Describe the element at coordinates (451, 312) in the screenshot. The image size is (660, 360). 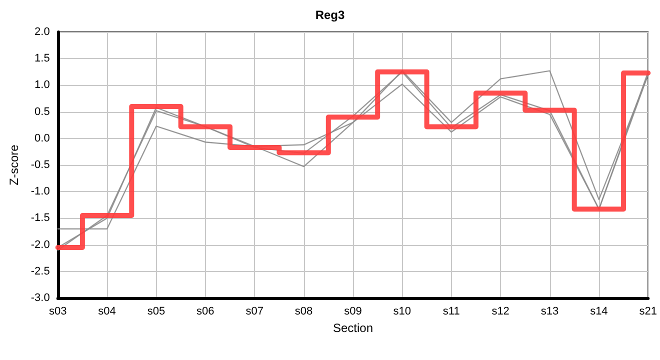
I see `x-tick-label: s11` at that location.